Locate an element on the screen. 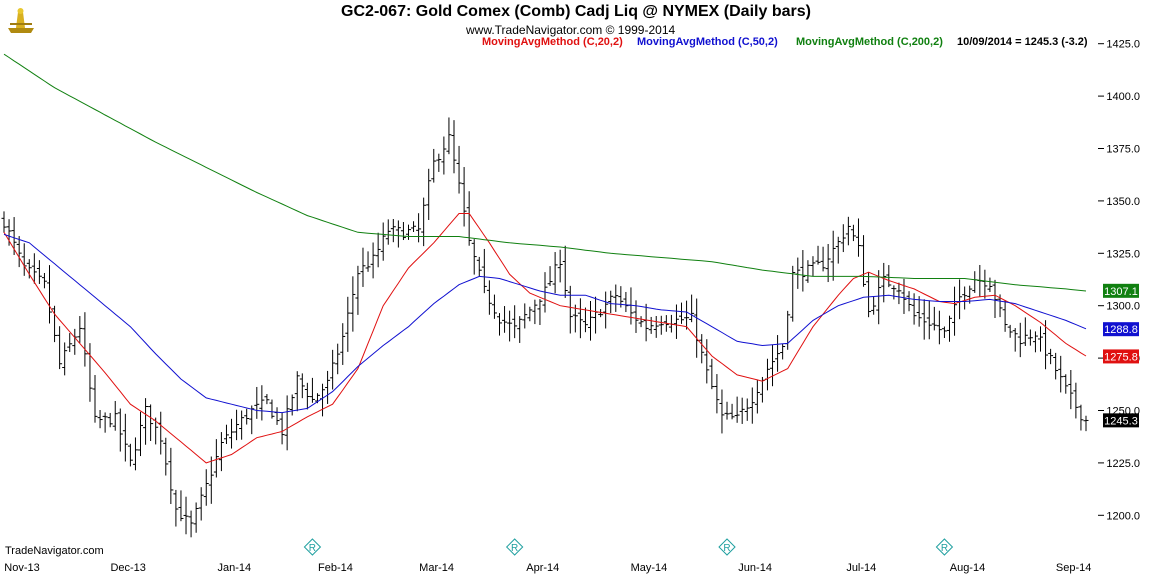 The width and height of the screenshot is (1152, 576). x-tick-label: Nov-13 is located at coordinates (21, 568).